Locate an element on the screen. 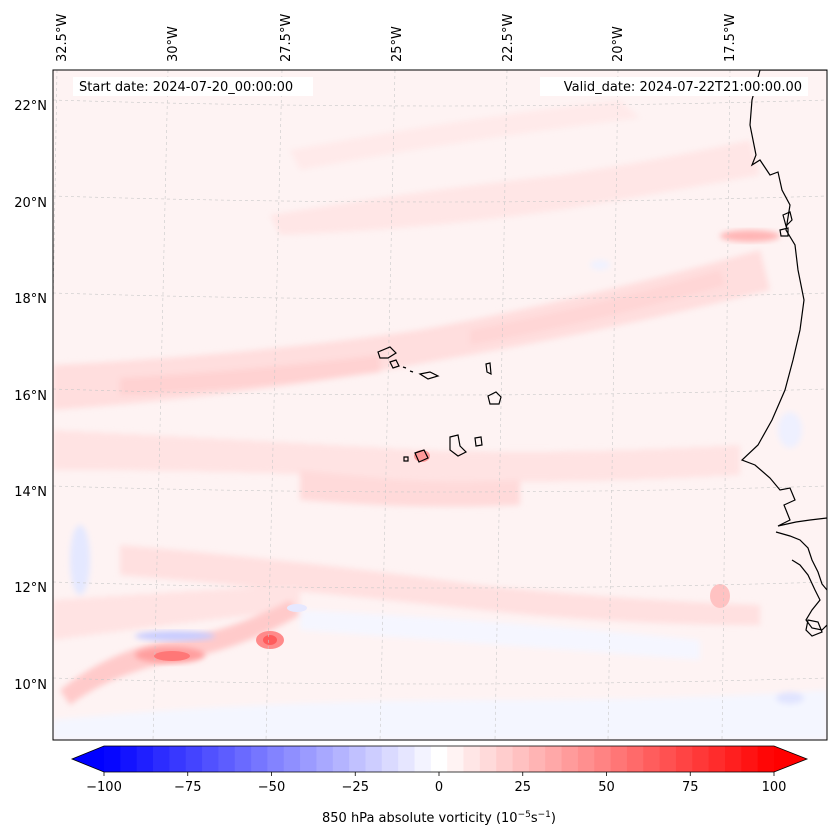  colorbar-tick-label: −100 is located at coordinates (104, 787).